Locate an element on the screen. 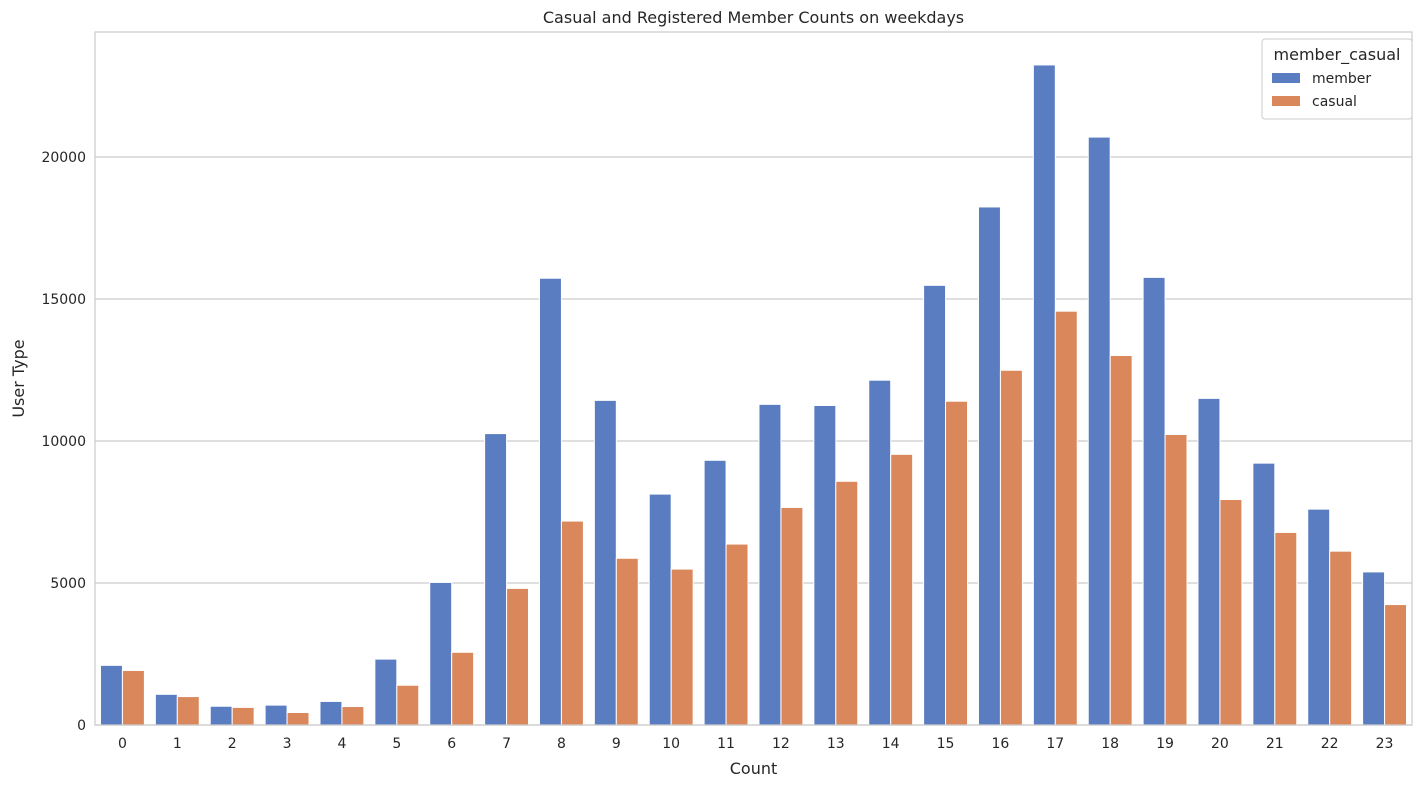 The image size is (1422, 787). legend-label-member: member is located at coordinates (1341, 79).